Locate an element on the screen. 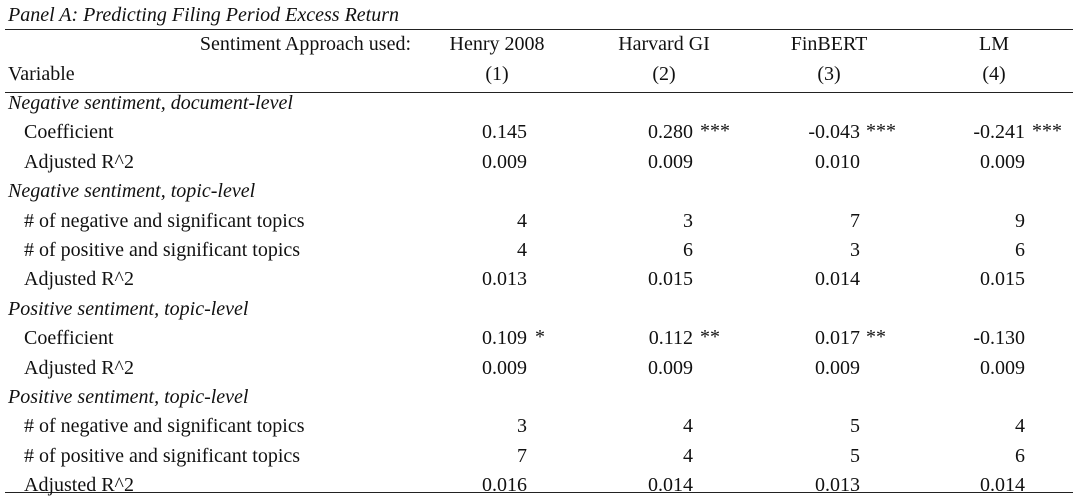 The image size is (1079, 500). table-cell: 0.017 is located at coordinates (837, 338).